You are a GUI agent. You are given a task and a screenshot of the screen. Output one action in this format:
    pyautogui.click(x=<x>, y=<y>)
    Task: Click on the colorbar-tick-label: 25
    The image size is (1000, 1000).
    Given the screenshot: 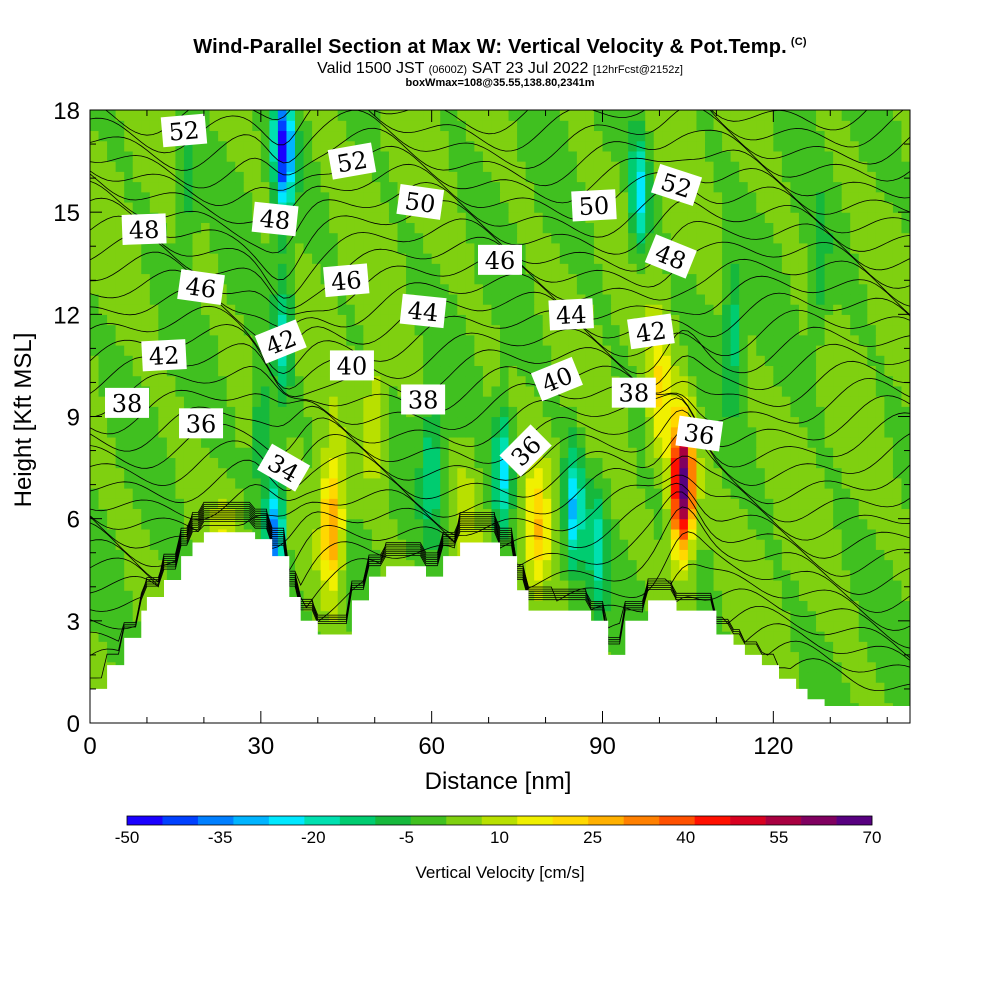 What is the action you would take?
    pyautogui.click(x=592, y=837)
    